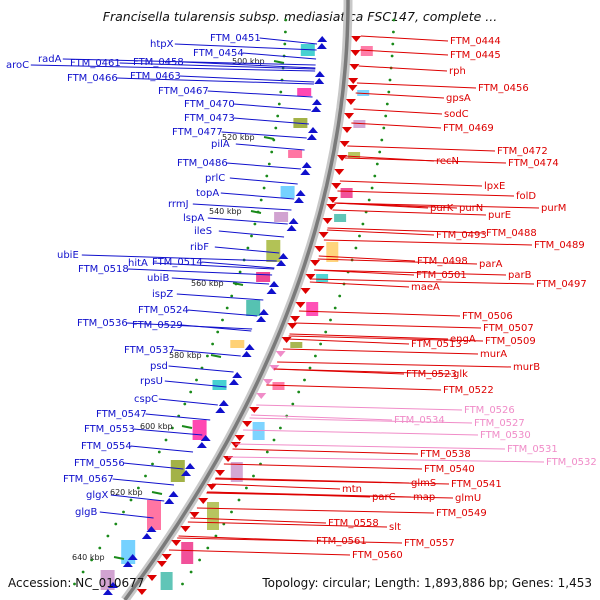  I want to click on gene-label: purE, so click(499, 215).